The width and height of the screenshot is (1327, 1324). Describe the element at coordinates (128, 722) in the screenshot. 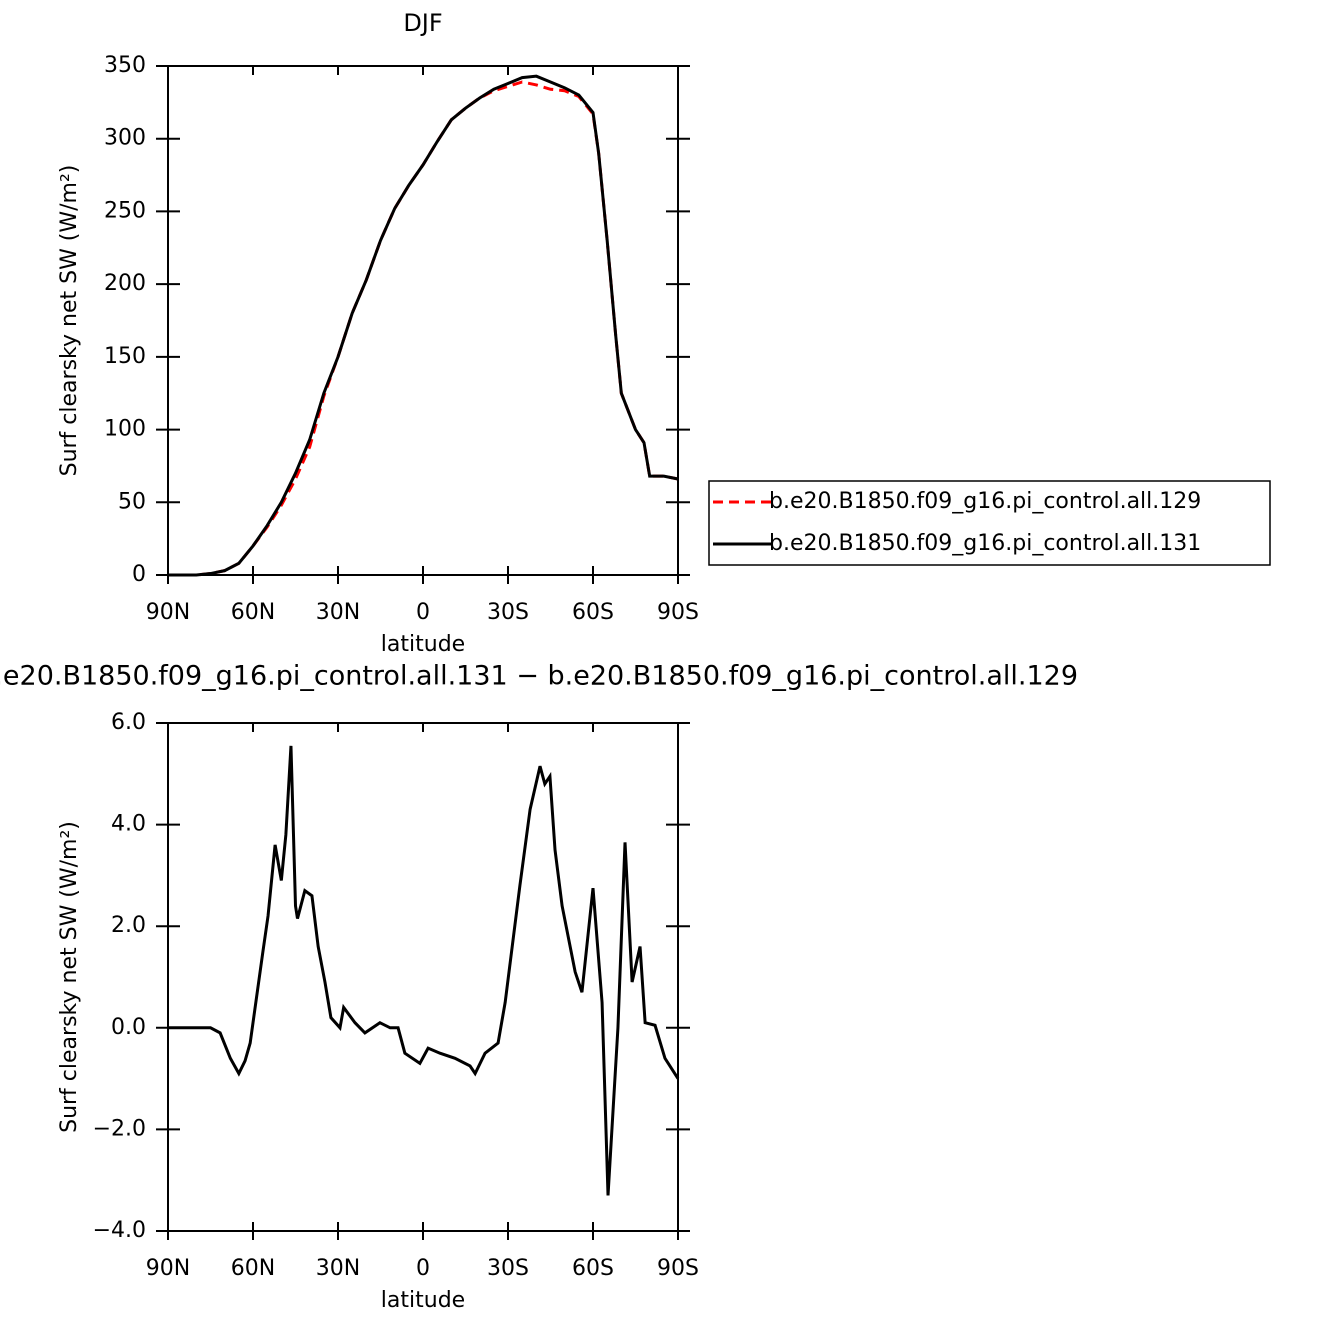

I see `y-tick-label: 6.0` at that location.